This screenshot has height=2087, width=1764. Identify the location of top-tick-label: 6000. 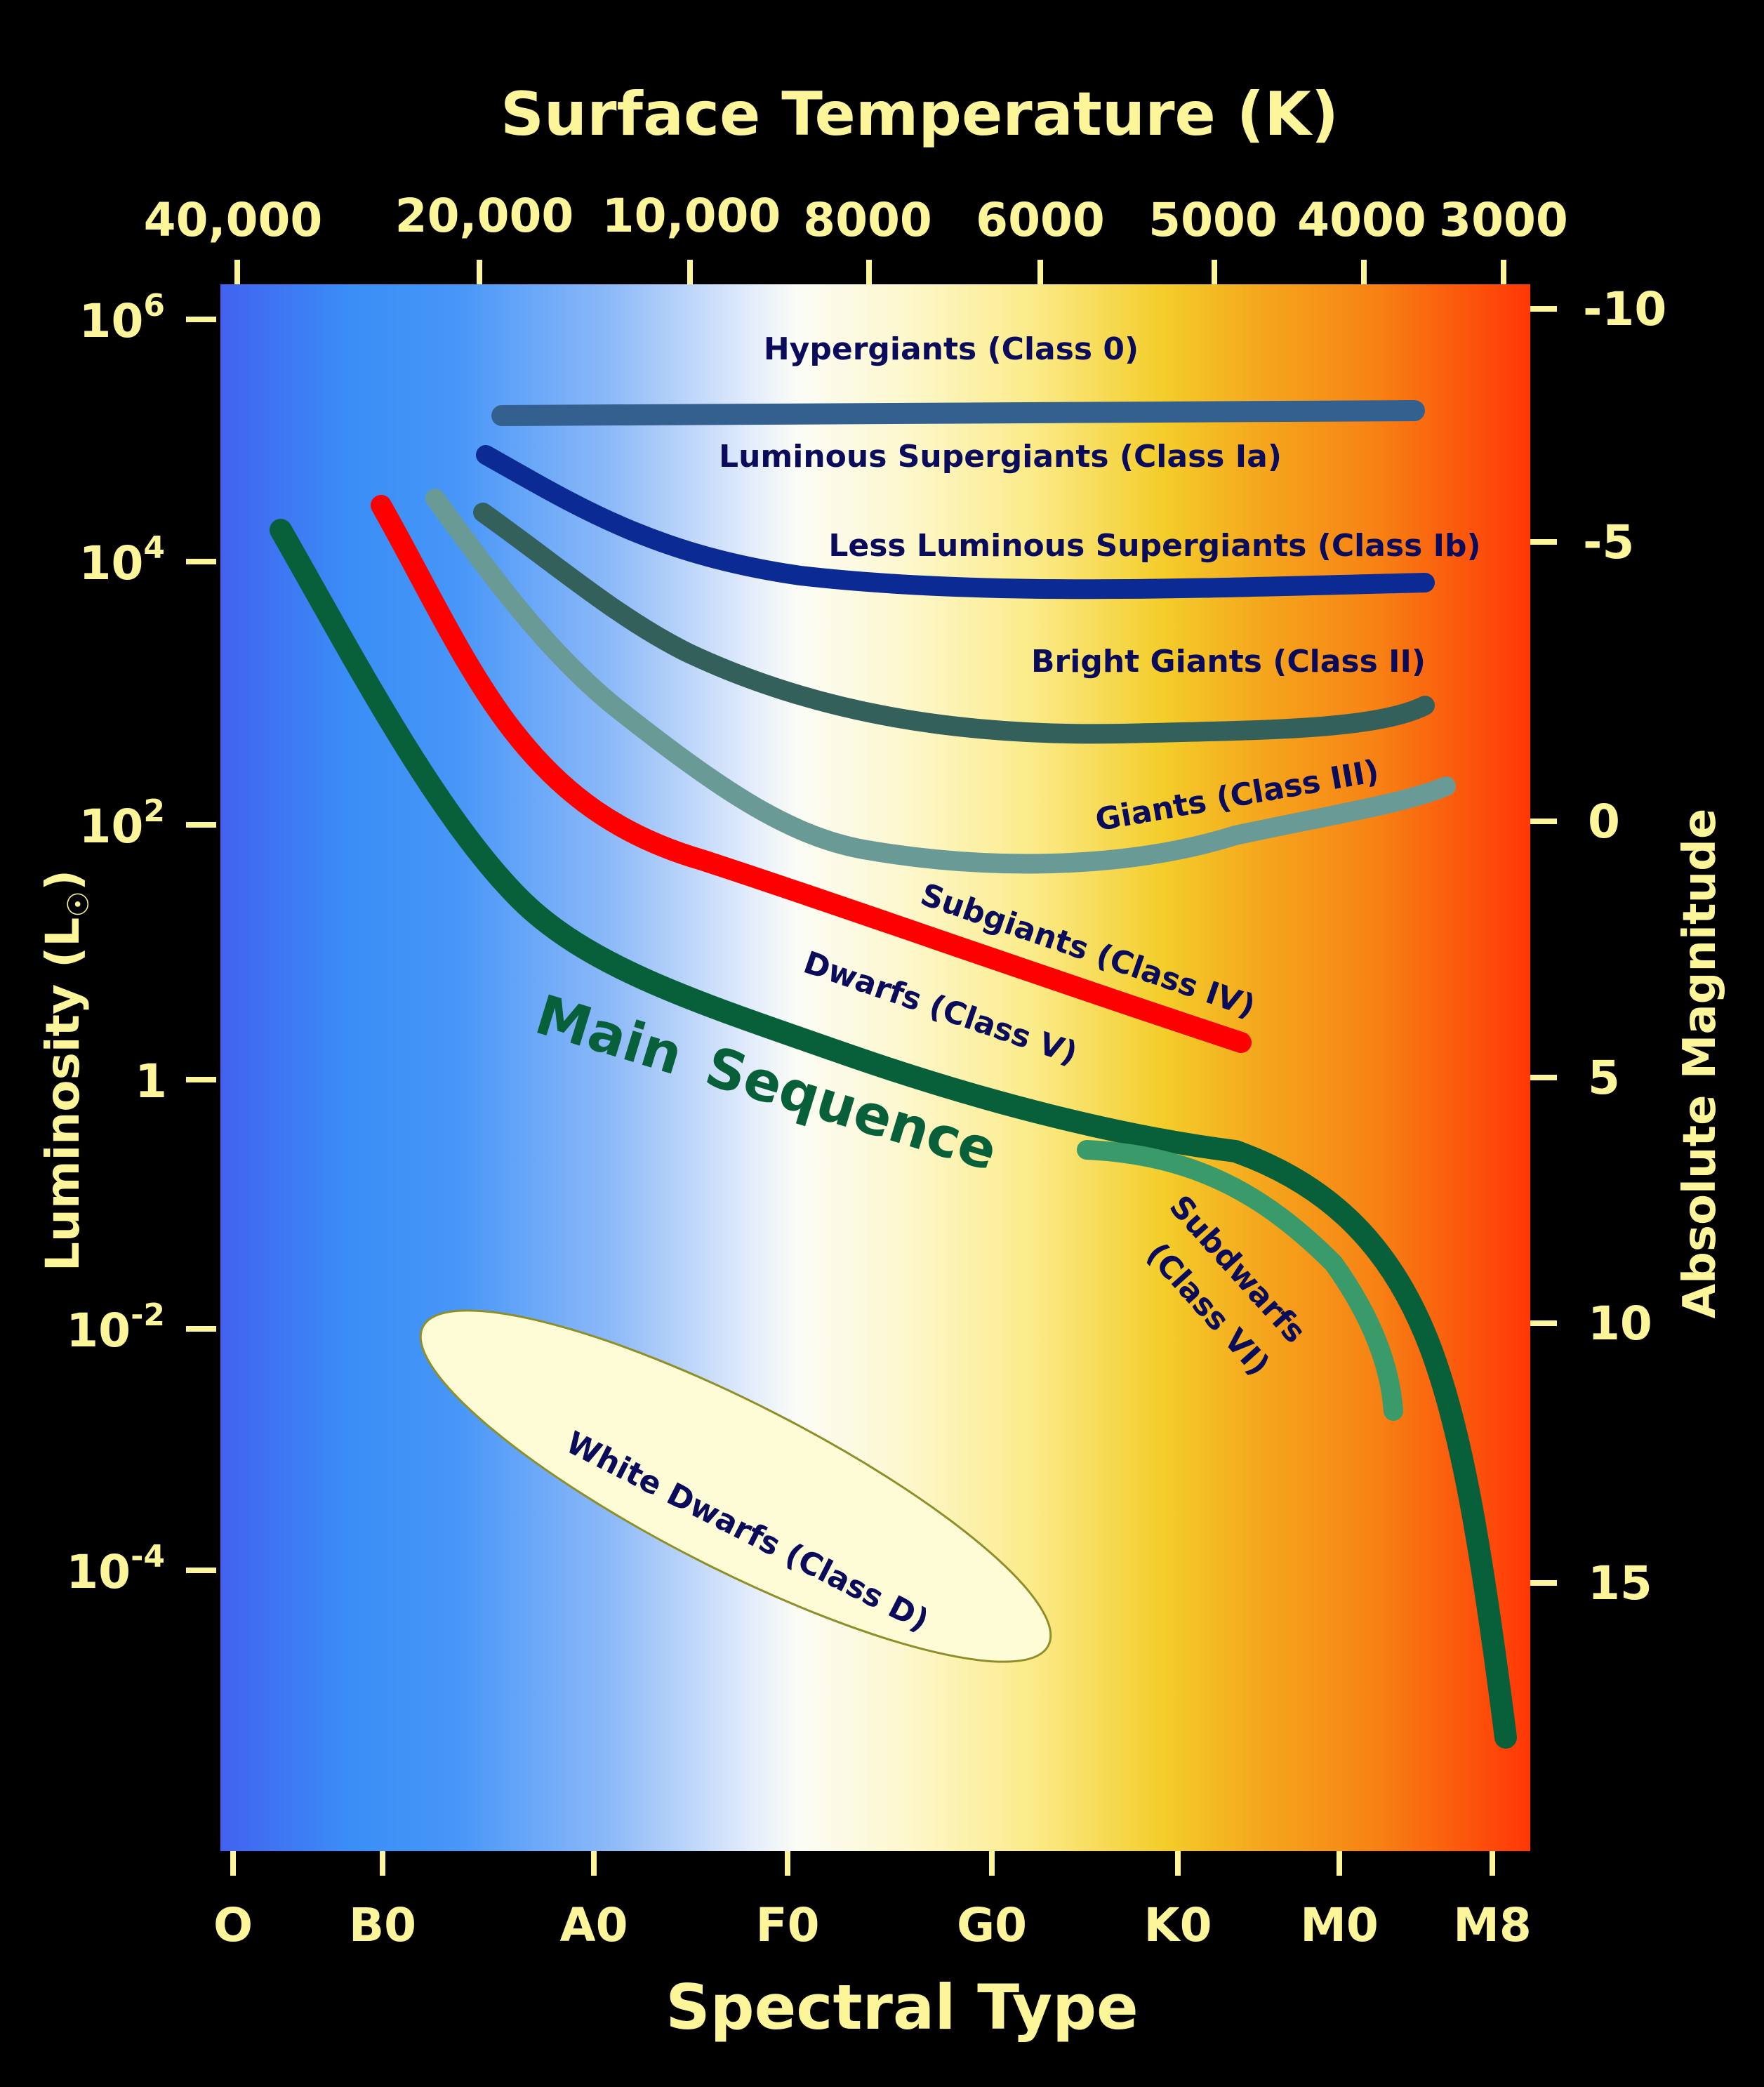
(1040, 220).